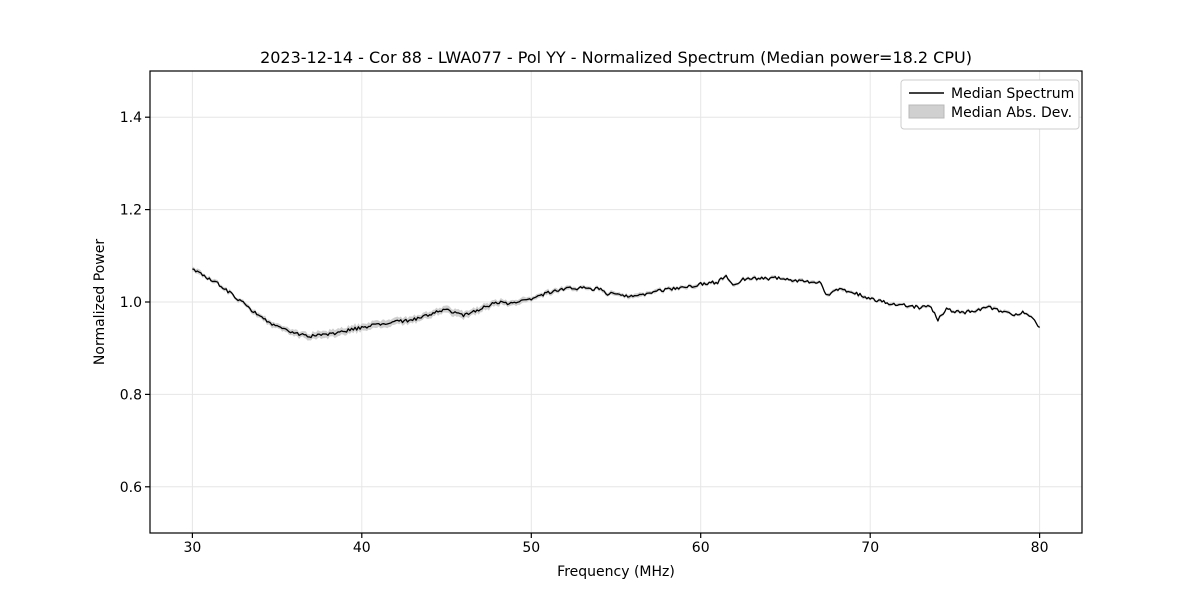 This screenshot has height=600, width=1200. What do you see at coordinates (701, 548) in the screenshot?
I see `x-tick-label: 60` at bounding box center [701, 548].